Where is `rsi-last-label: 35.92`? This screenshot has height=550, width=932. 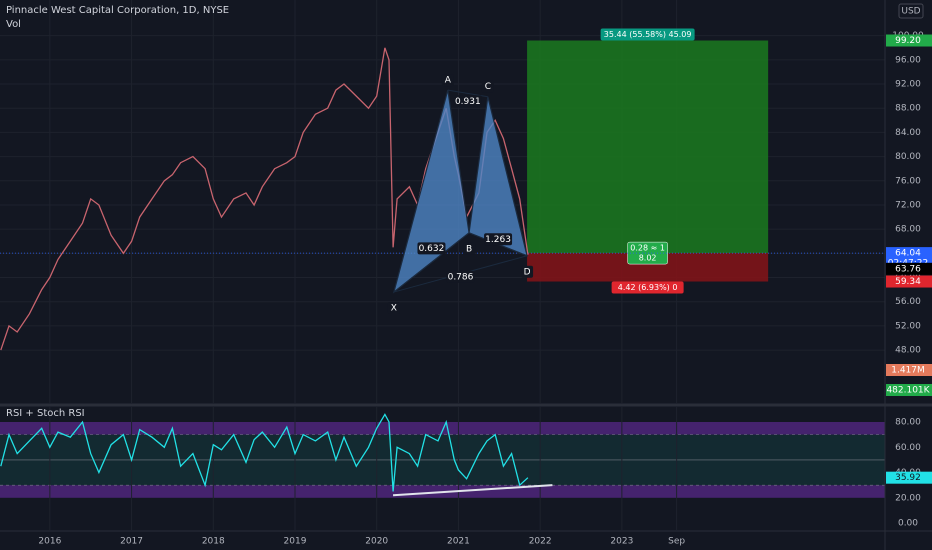
rsi-last-label: 35.92 is located at coordinates (908, 478).